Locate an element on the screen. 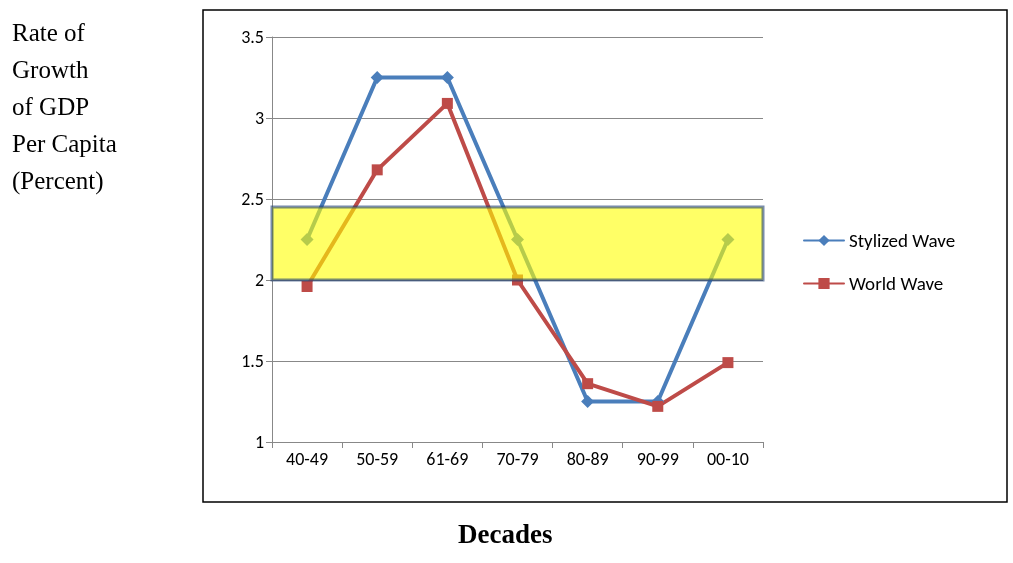 This screenshot has height=563, width=1013. legend-label: World Wave is located at coordinates (896, 283).